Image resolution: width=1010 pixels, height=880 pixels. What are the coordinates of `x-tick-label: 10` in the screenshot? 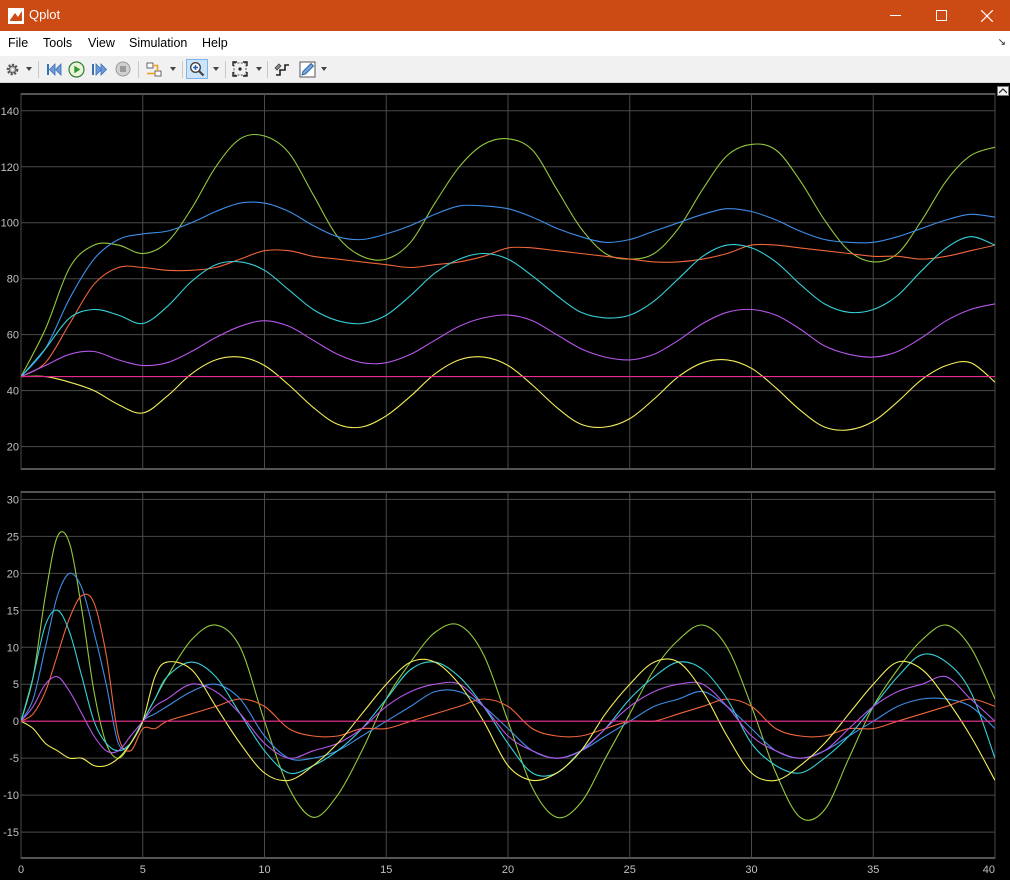 It's located at (264, 870).